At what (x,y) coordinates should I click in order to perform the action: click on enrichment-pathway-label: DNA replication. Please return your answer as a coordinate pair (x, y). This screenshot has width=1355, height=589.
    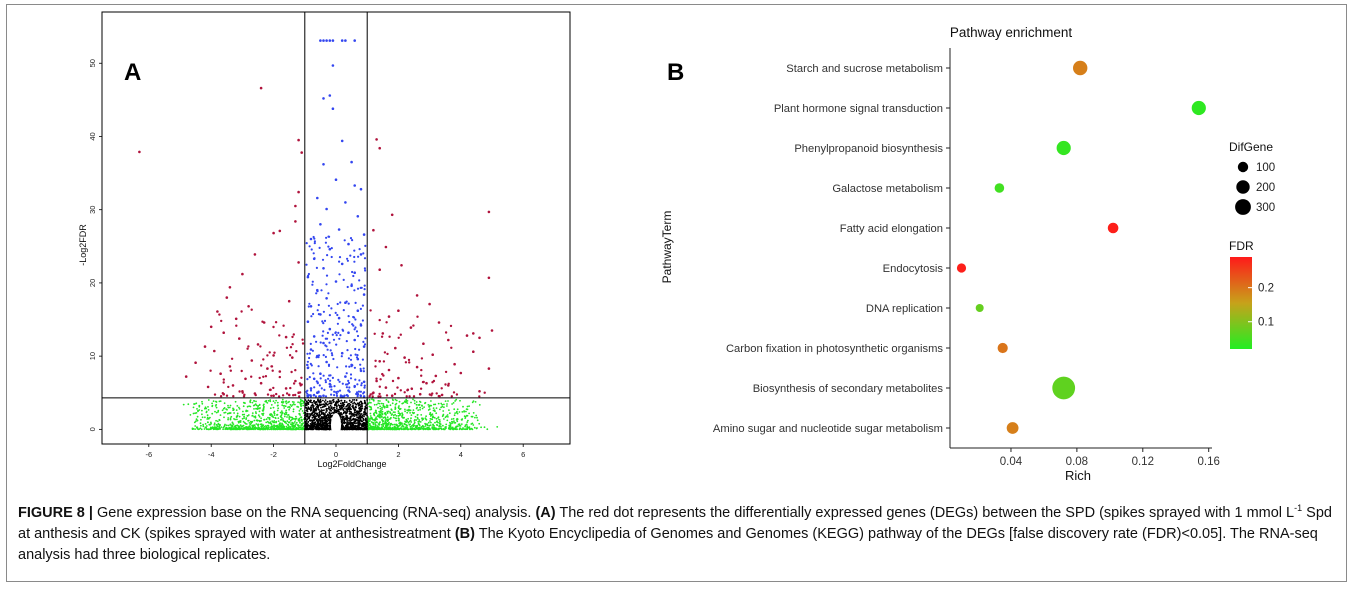
    Looking at the image, I should click on (904, 309).